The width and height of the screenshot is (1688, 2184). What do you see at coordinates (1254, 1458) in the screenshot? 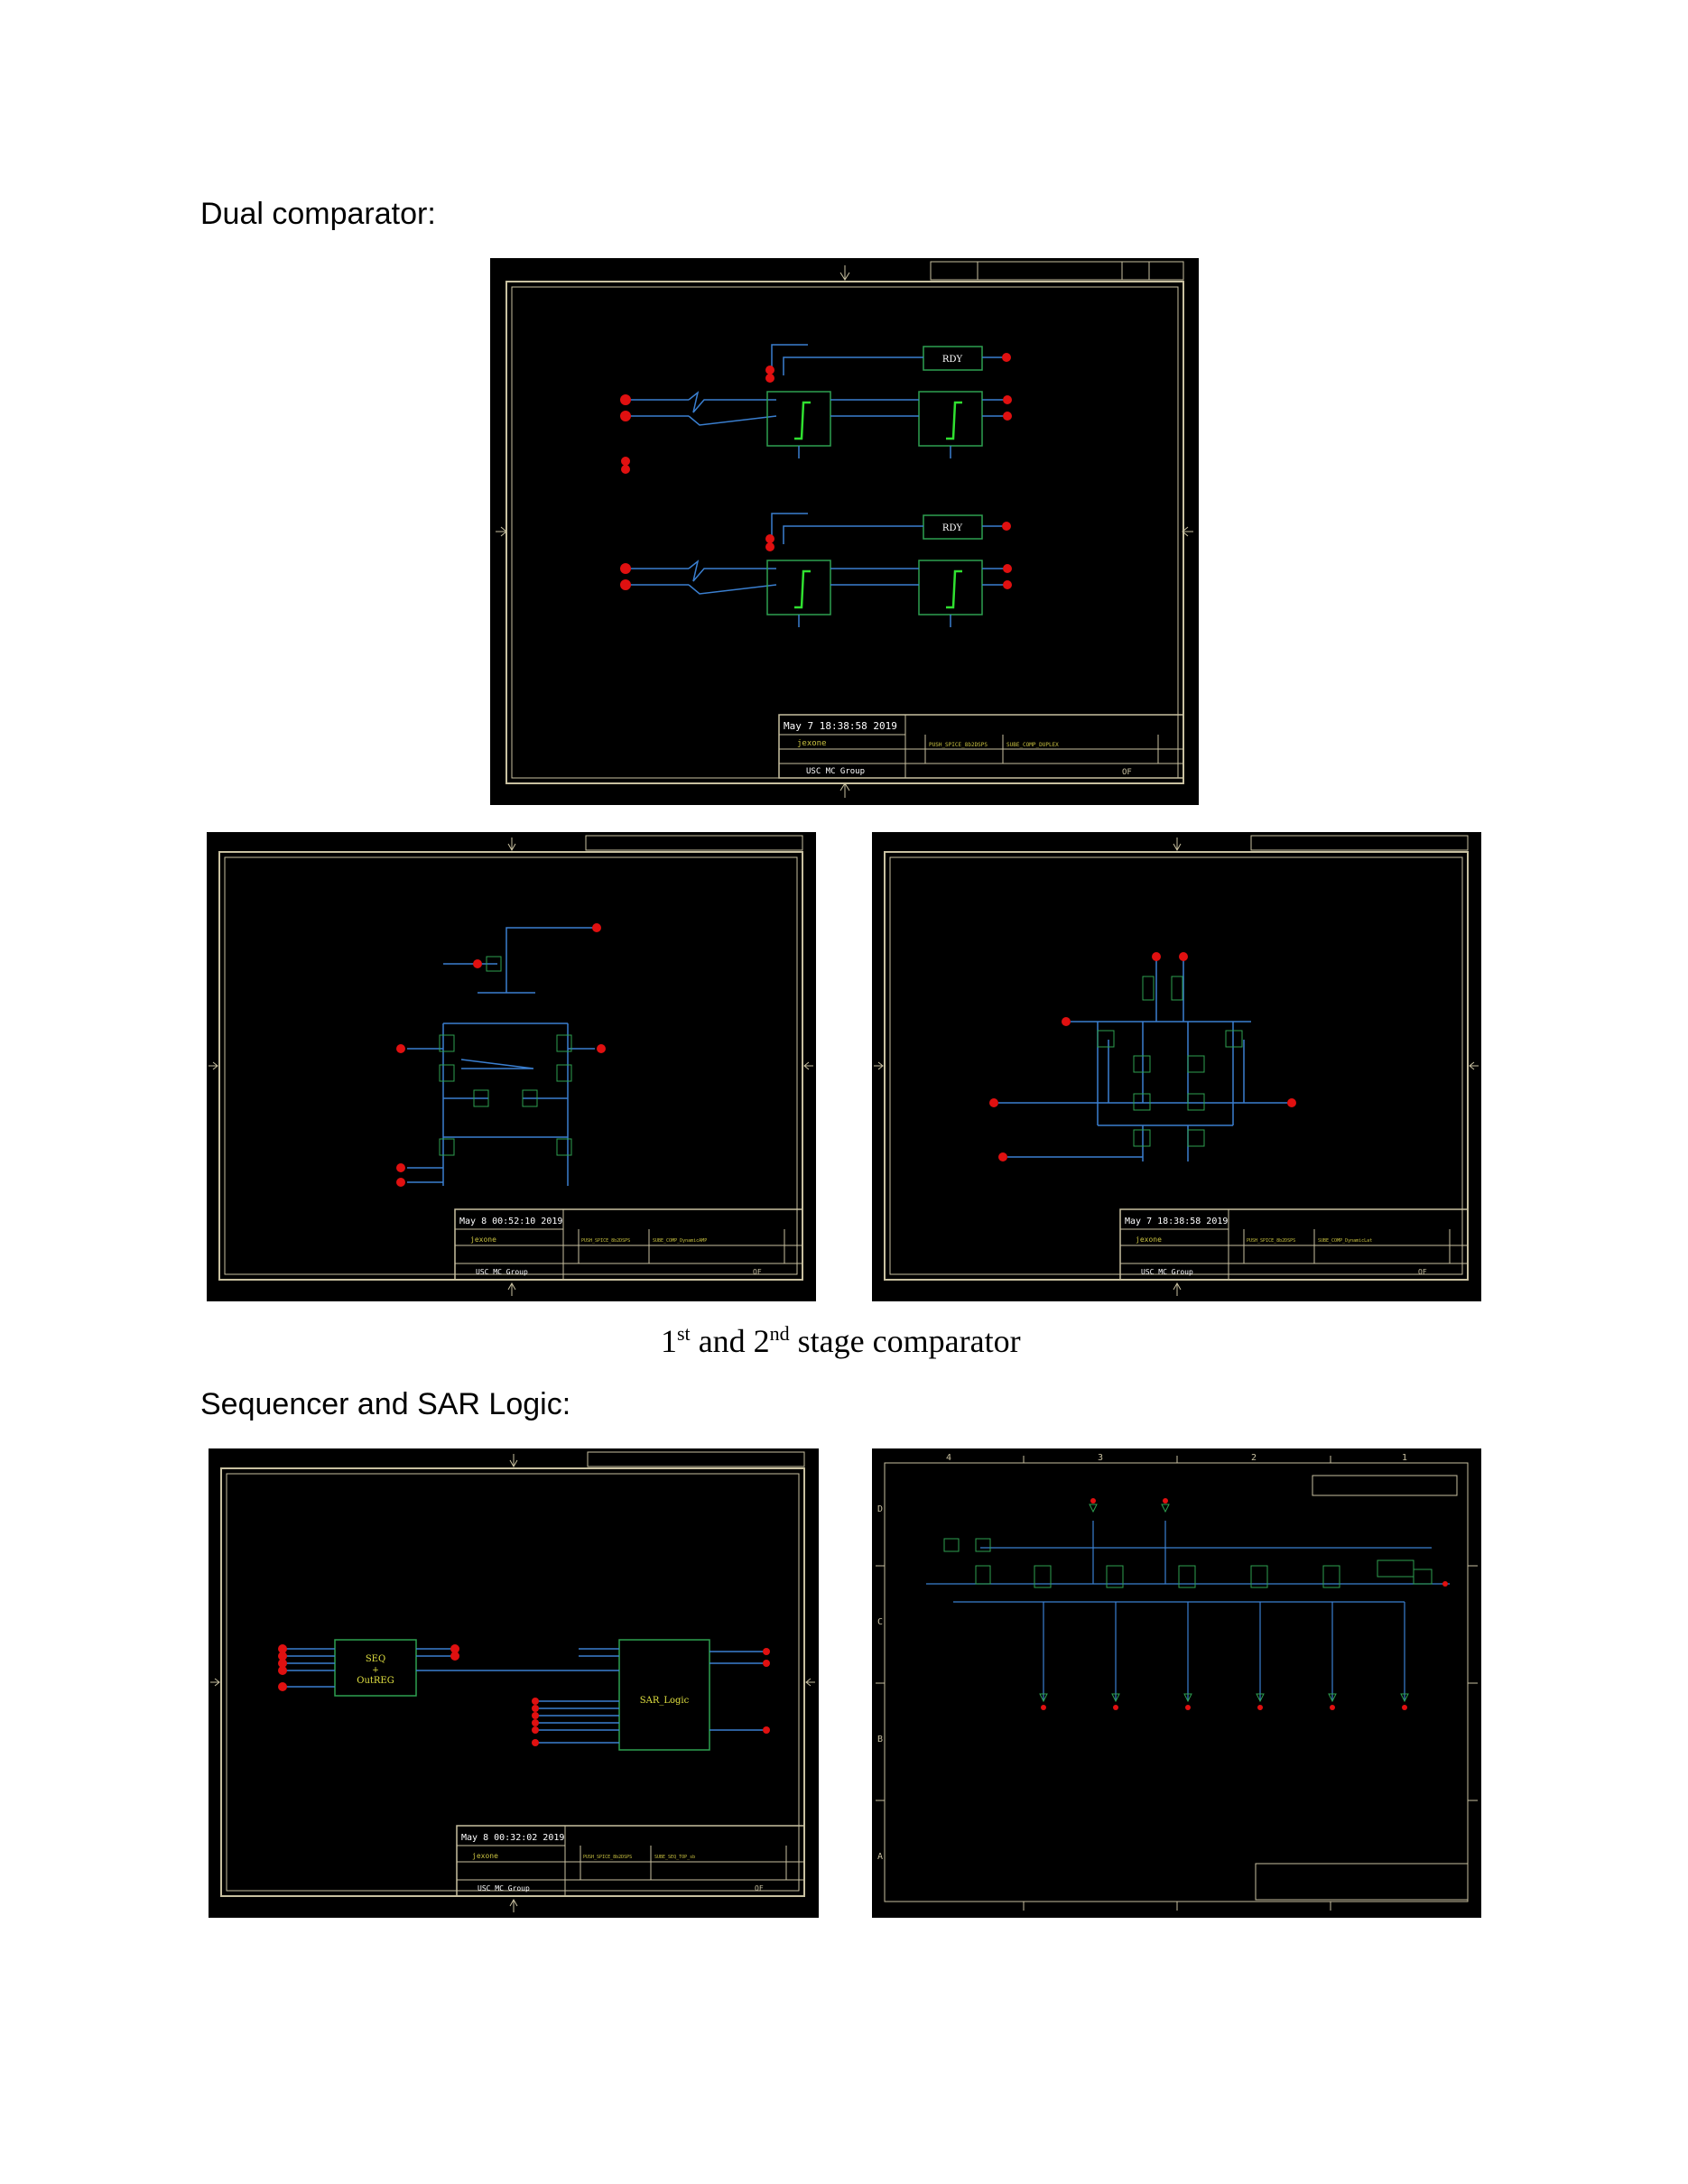
I see `col-label-2: 2` at bounding box center [1254, 1458].